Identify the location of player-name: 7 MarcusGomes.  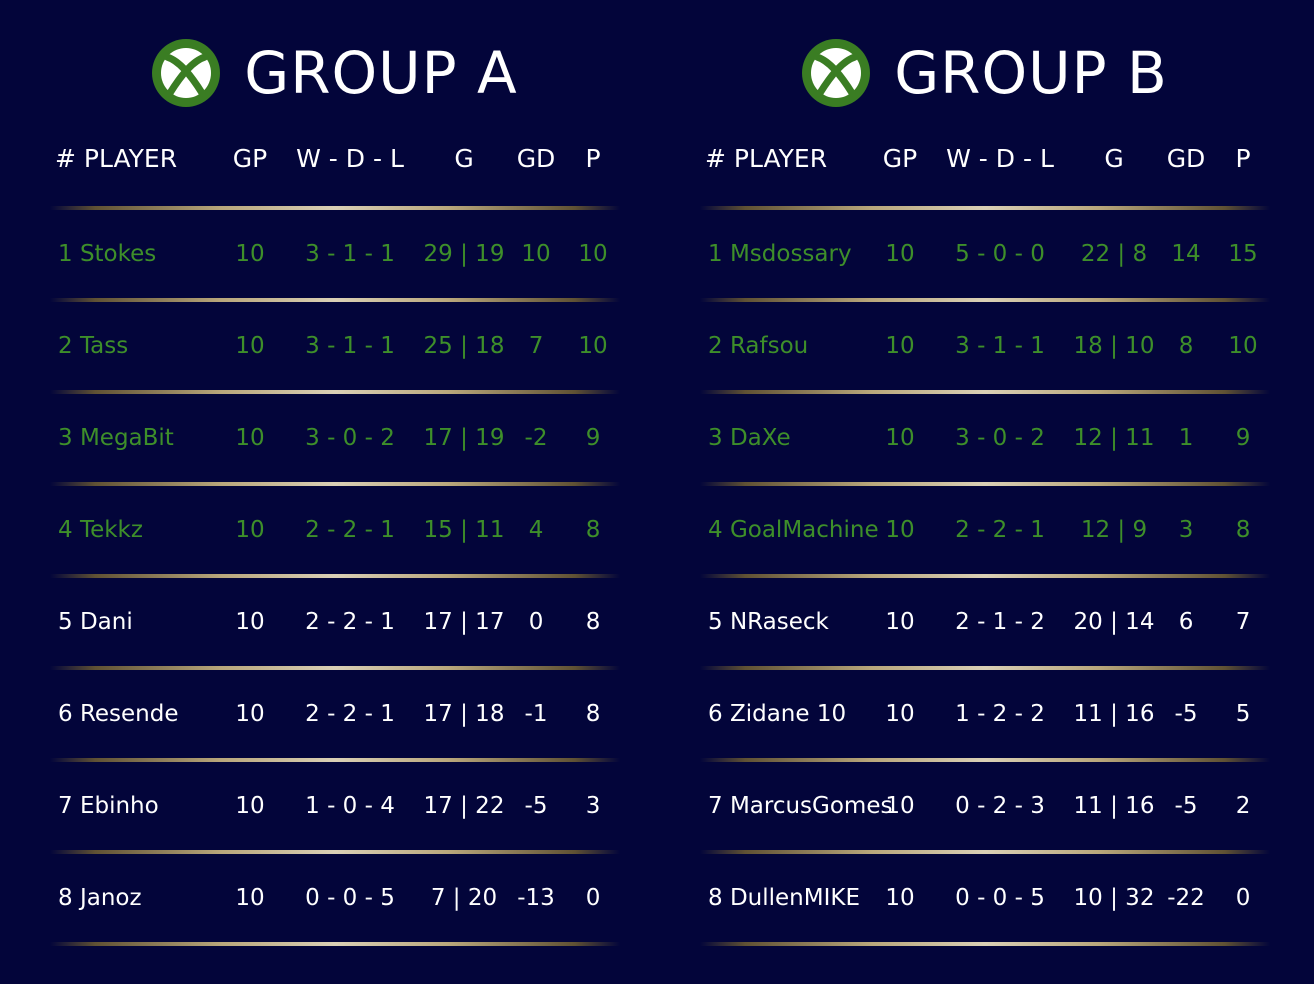
(800, 806).